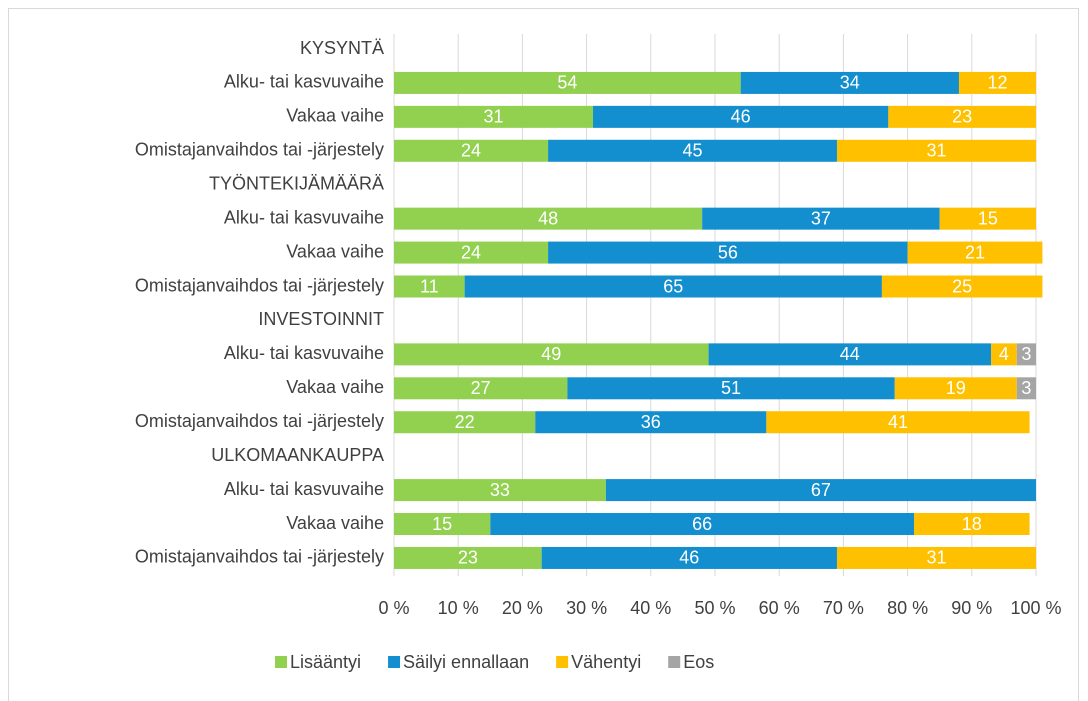 This screenshot has height=701, width=1088. I want to click on data-label: 41, so click(898, 422).